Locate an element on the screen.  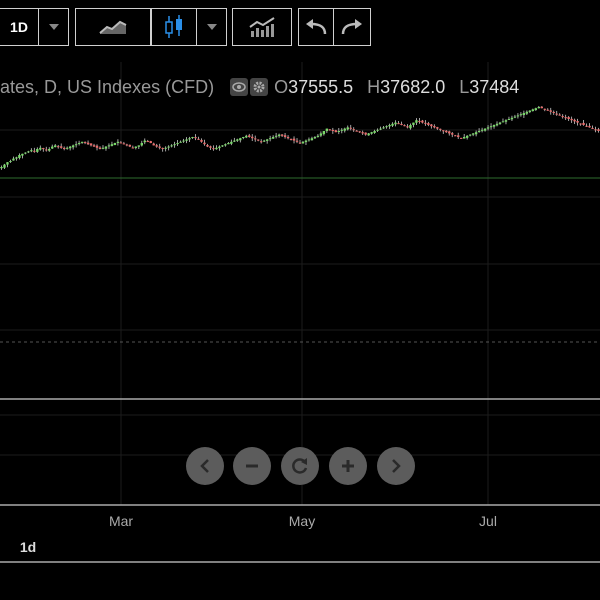
symbol-title: ates, D, US Indexes (CFD) is located at coordinates (107, 86).